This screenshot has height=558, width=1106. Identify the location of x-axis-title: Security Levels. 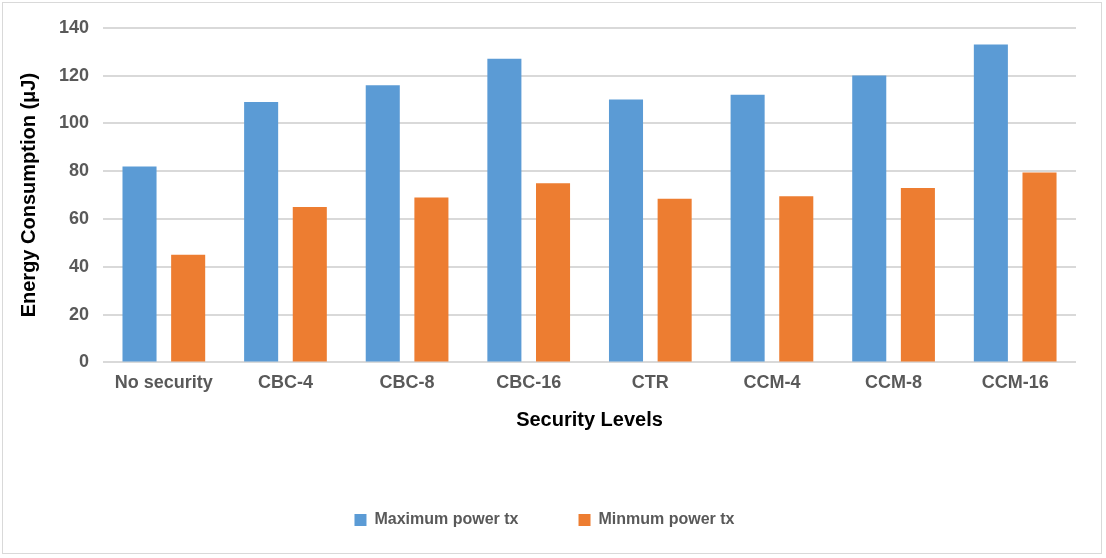
(589, 418).